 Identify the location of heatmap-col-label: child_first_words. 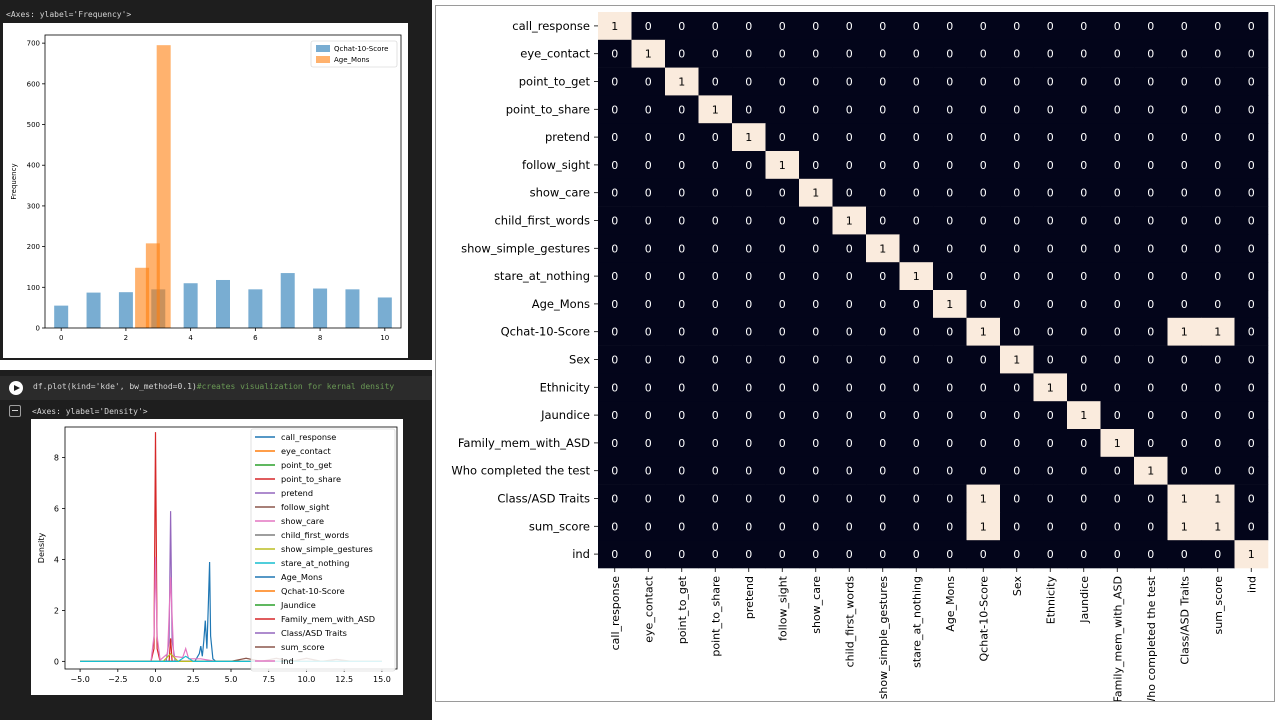
(849, 622).